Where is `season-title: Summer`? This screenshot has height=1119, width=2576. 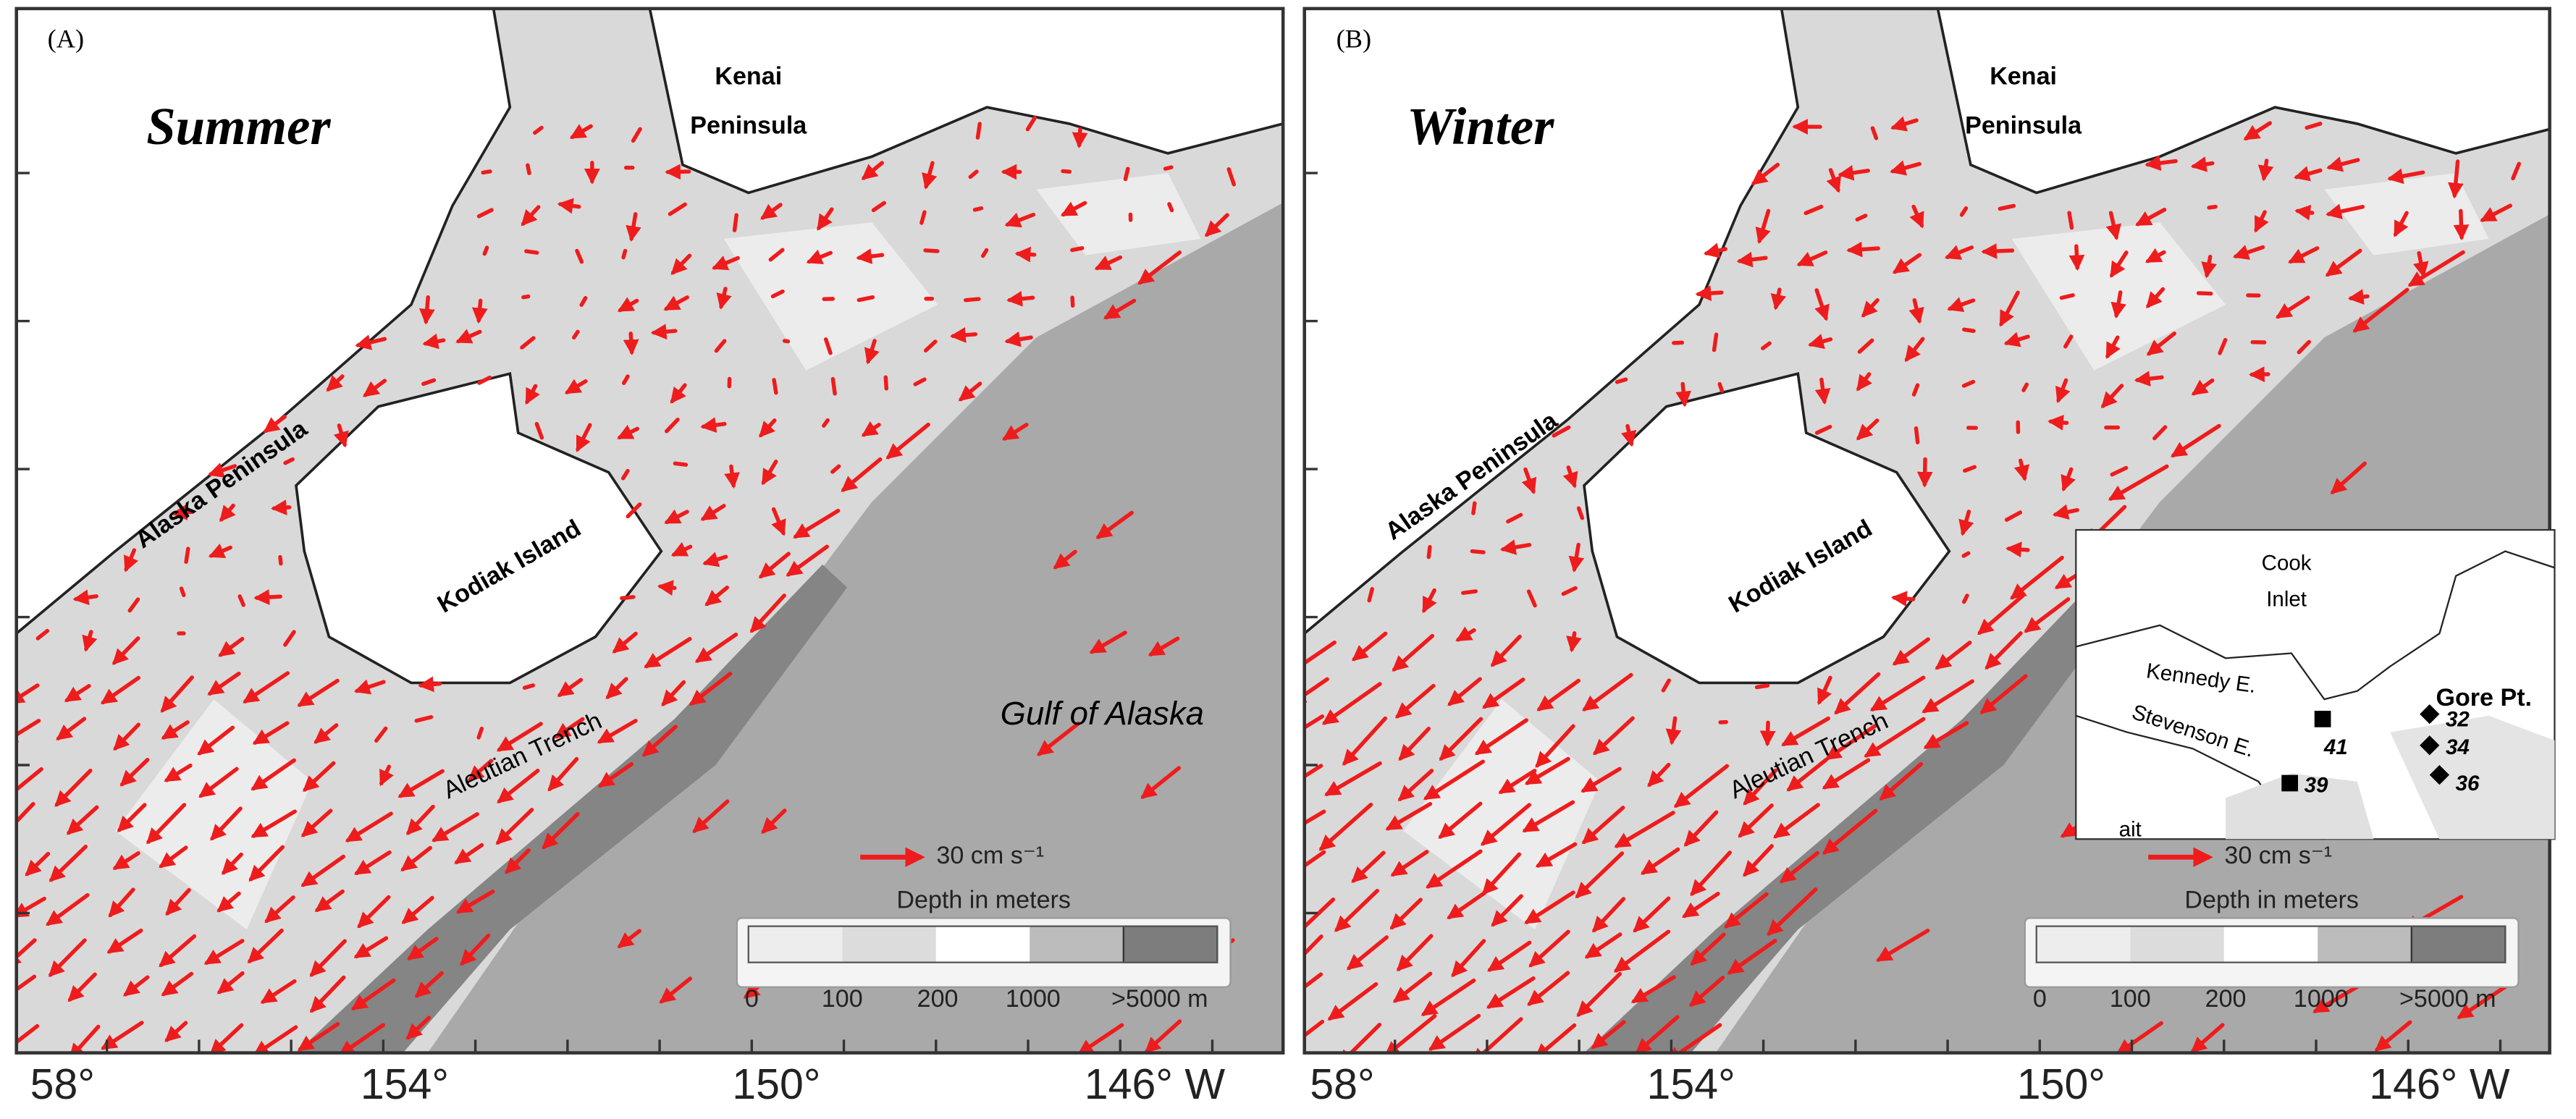
season-title: Summer is located at coordinates (238, 126).